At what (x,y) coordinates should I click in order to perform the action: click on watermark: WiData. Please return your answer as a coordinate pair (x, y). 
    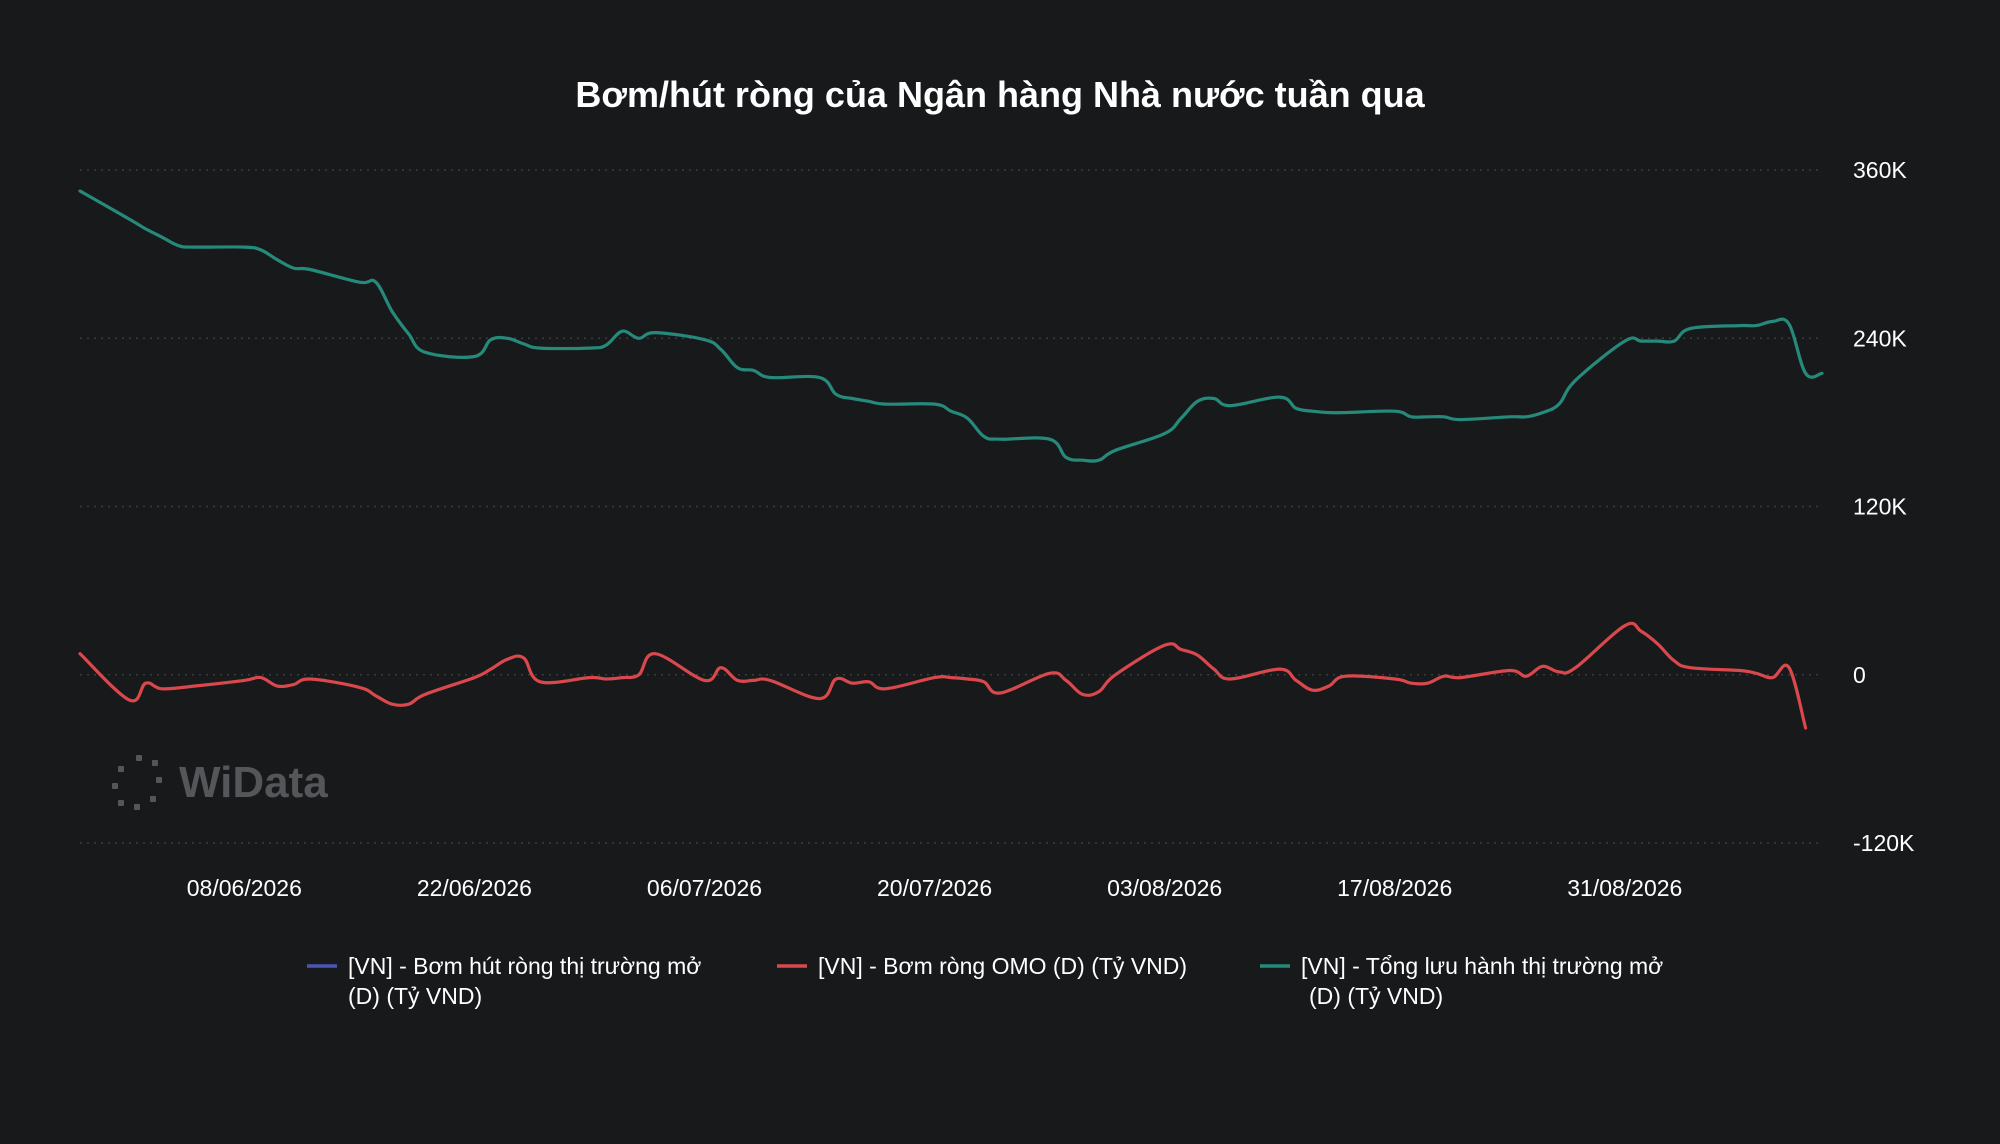
    Looking at the image, I should click on (220, 782).